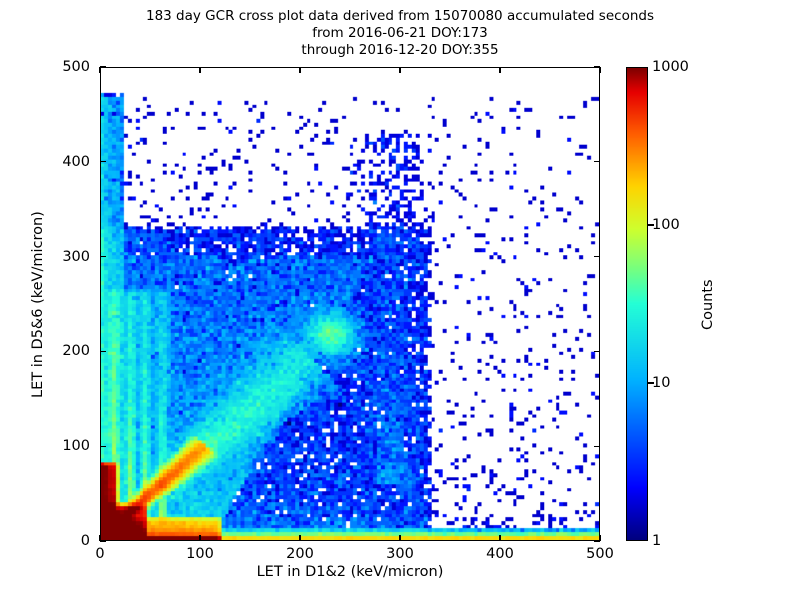  I want to click on colorbar, so click(637, 304).